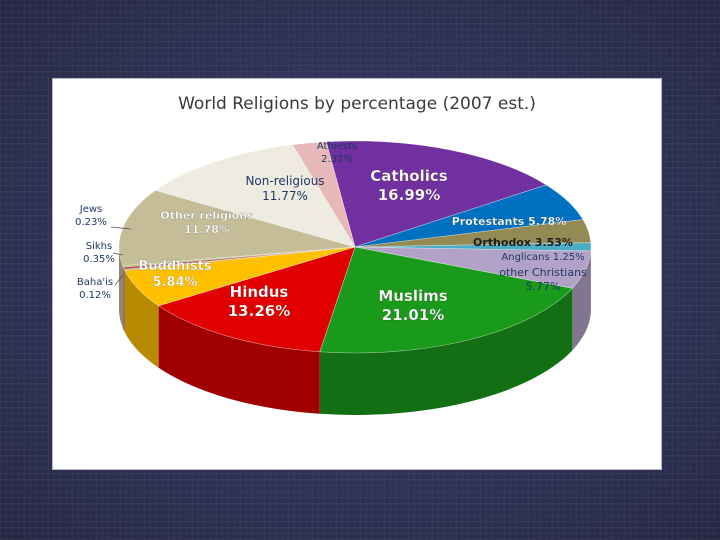 This screenshot has height=540, width=720. What do you see at coordinates (119, 280) in the screenshot?
I see `leader-line-baha-is` at bounding box center [119, 280].